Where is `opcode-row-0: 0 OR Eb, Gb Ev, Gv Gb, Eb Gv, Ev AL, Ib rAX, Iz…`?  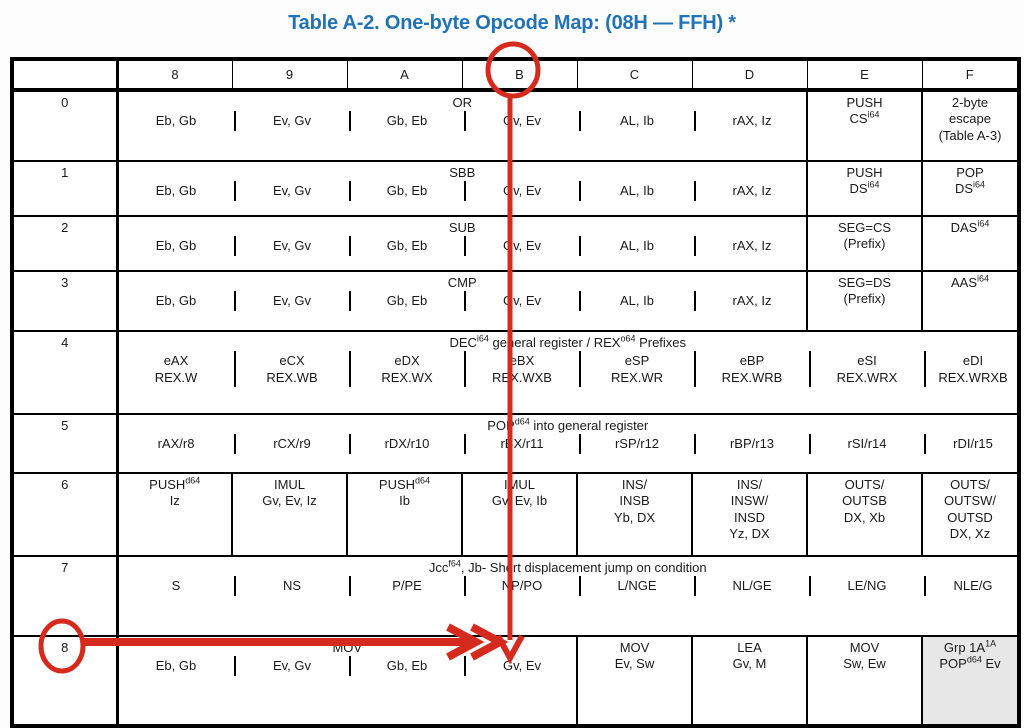 opcode-row-0: 0 OR Eb, Gb Ev, Gv Gb, Eb Gv, Ev AL, Ib rAX, Iz… is located at coordinates (515, 125).